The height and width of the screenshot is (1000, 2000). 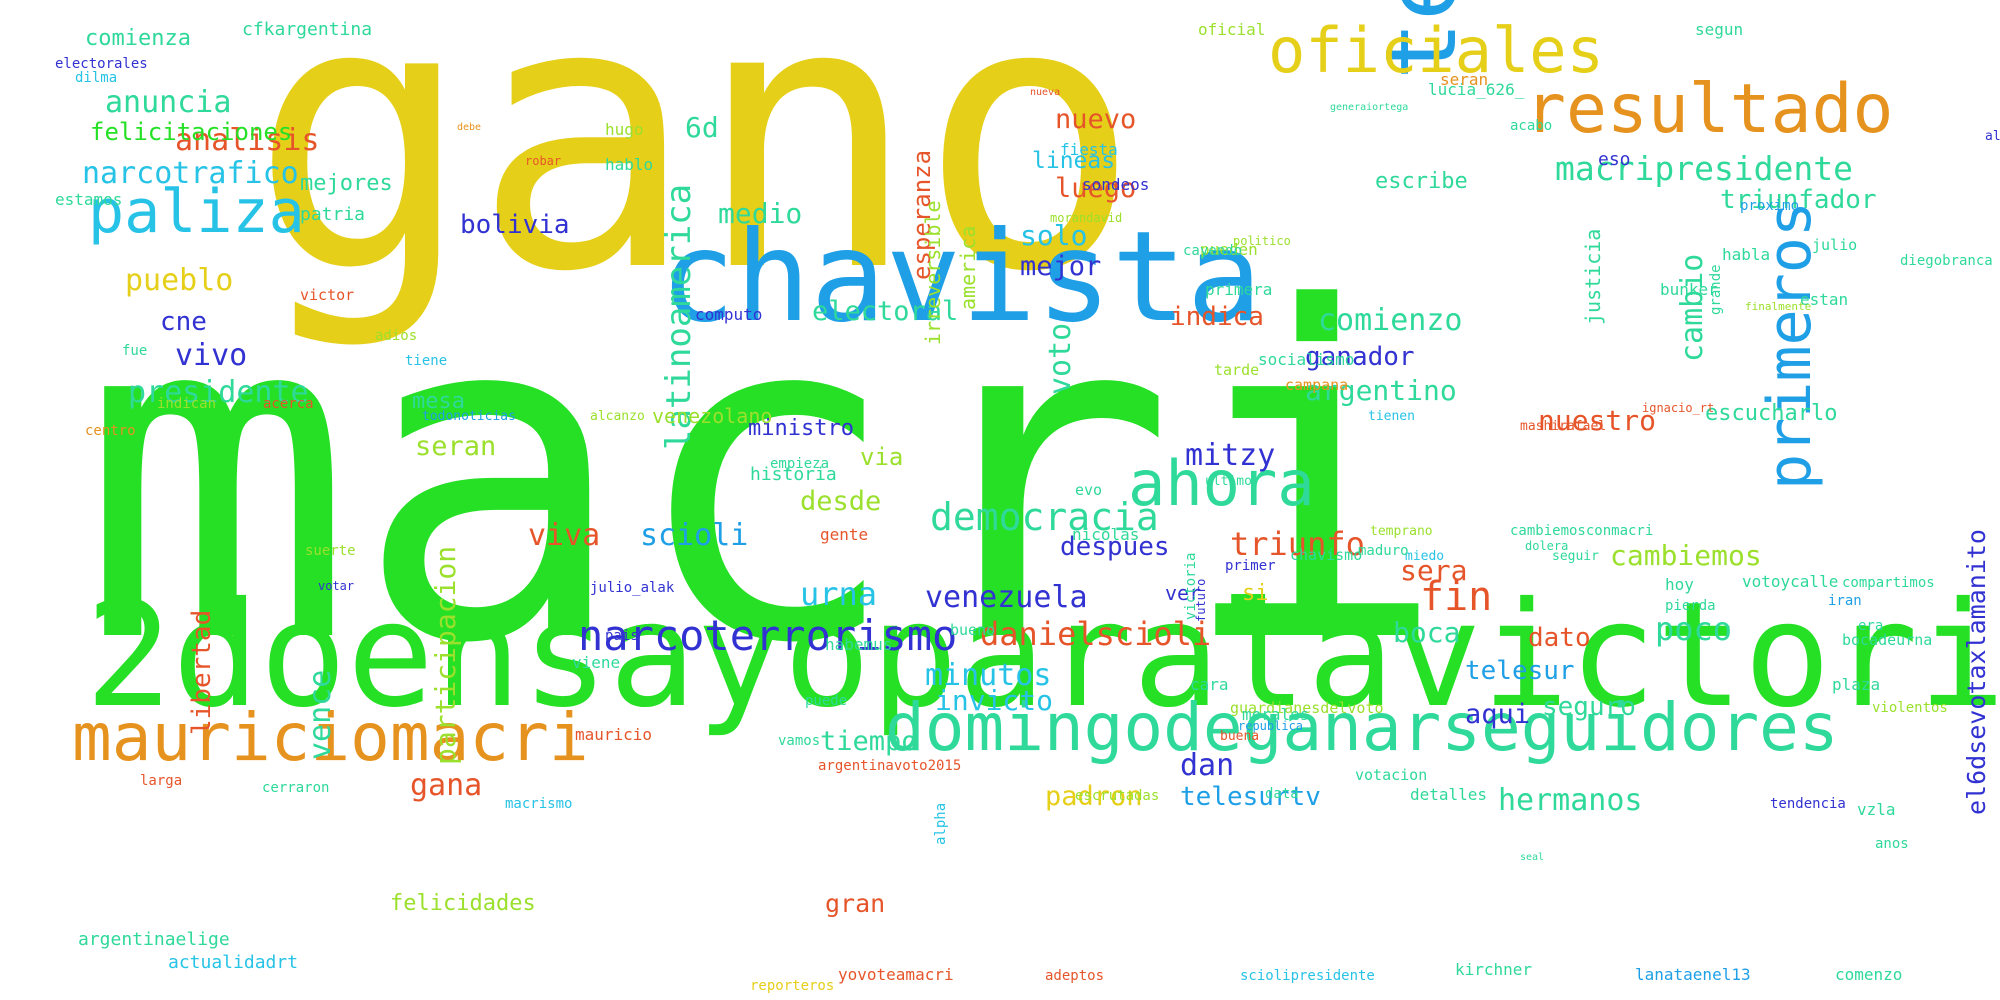 I want to click on cloud-word: hoy, so click(x=1679, y=584).